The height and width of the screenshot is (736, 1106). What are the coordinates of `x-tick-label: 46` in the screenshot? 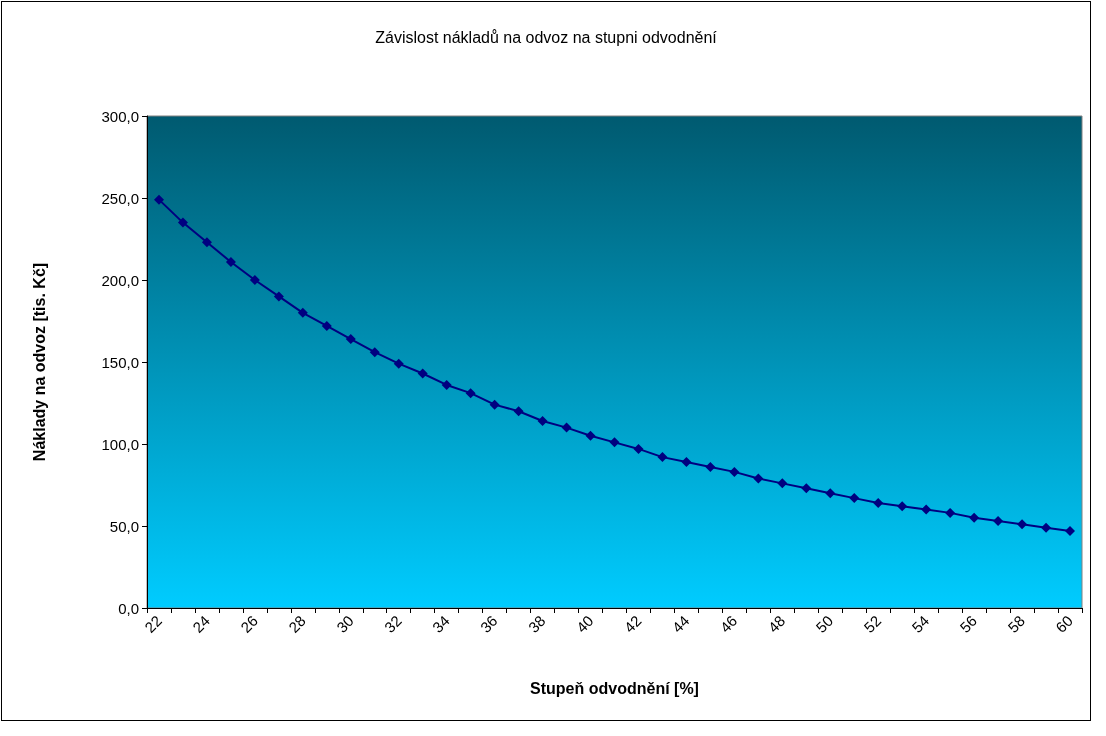 It's located at (728, 623).